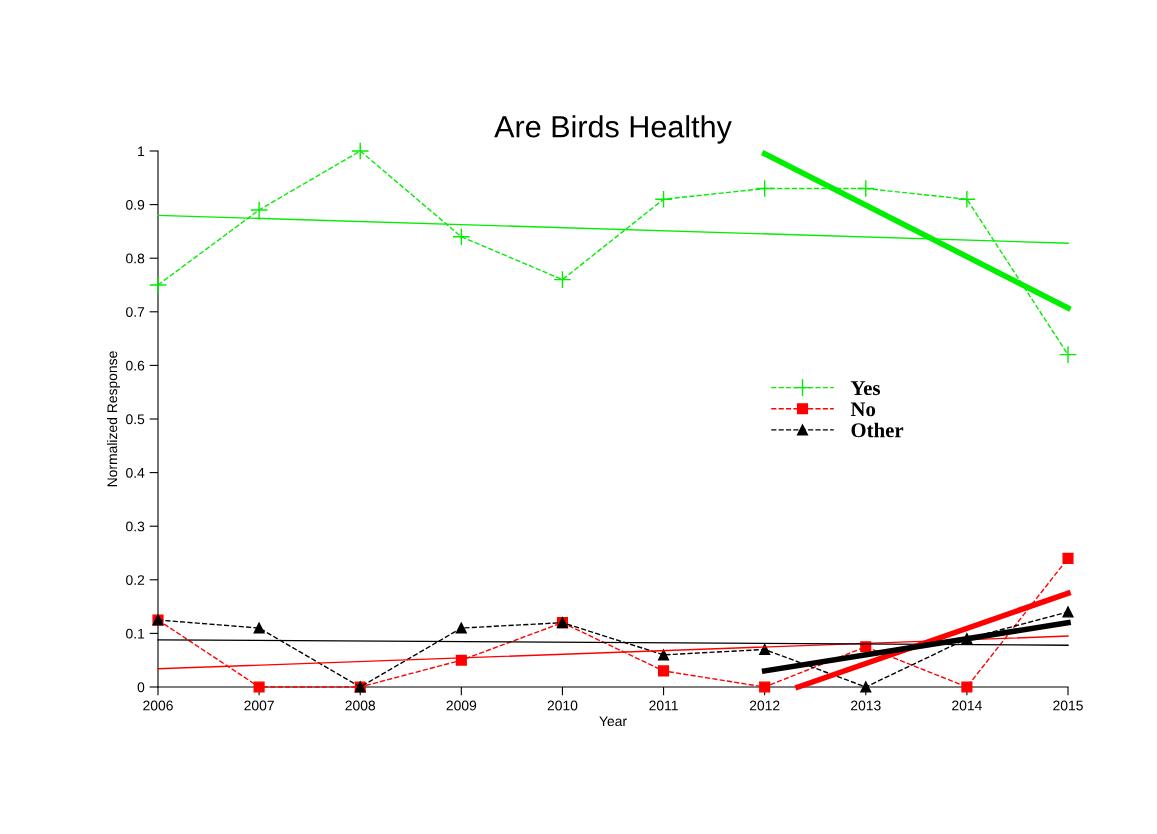 The width and height of the screenshot is (1157, 834). I want to click on chart-title: Are Birds Healthy, so click(613, 129).